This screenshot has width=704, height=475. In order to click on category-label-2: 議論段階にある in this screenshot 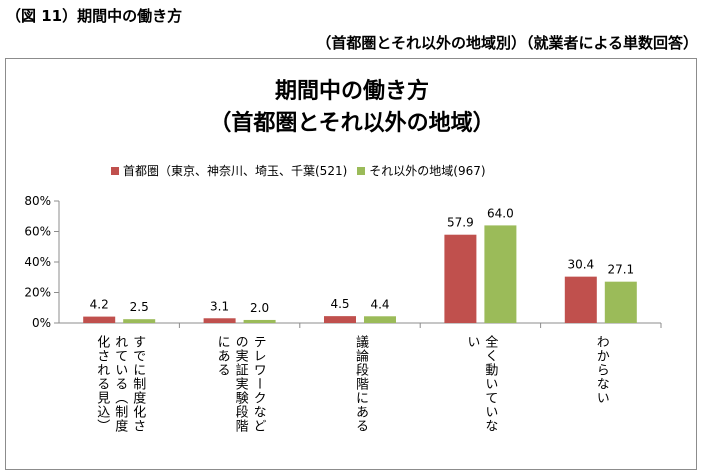, I will do `click(360, 384)`.